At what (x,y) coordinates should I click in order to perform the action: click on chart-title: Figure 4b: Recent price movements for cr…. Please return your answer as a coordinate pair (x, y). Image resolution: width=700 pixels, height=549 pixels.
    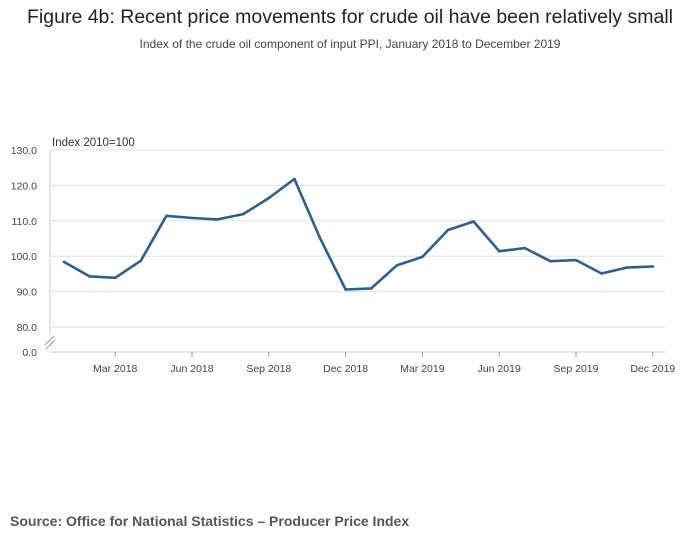
    Looking at the image, I should click on (350, 17).